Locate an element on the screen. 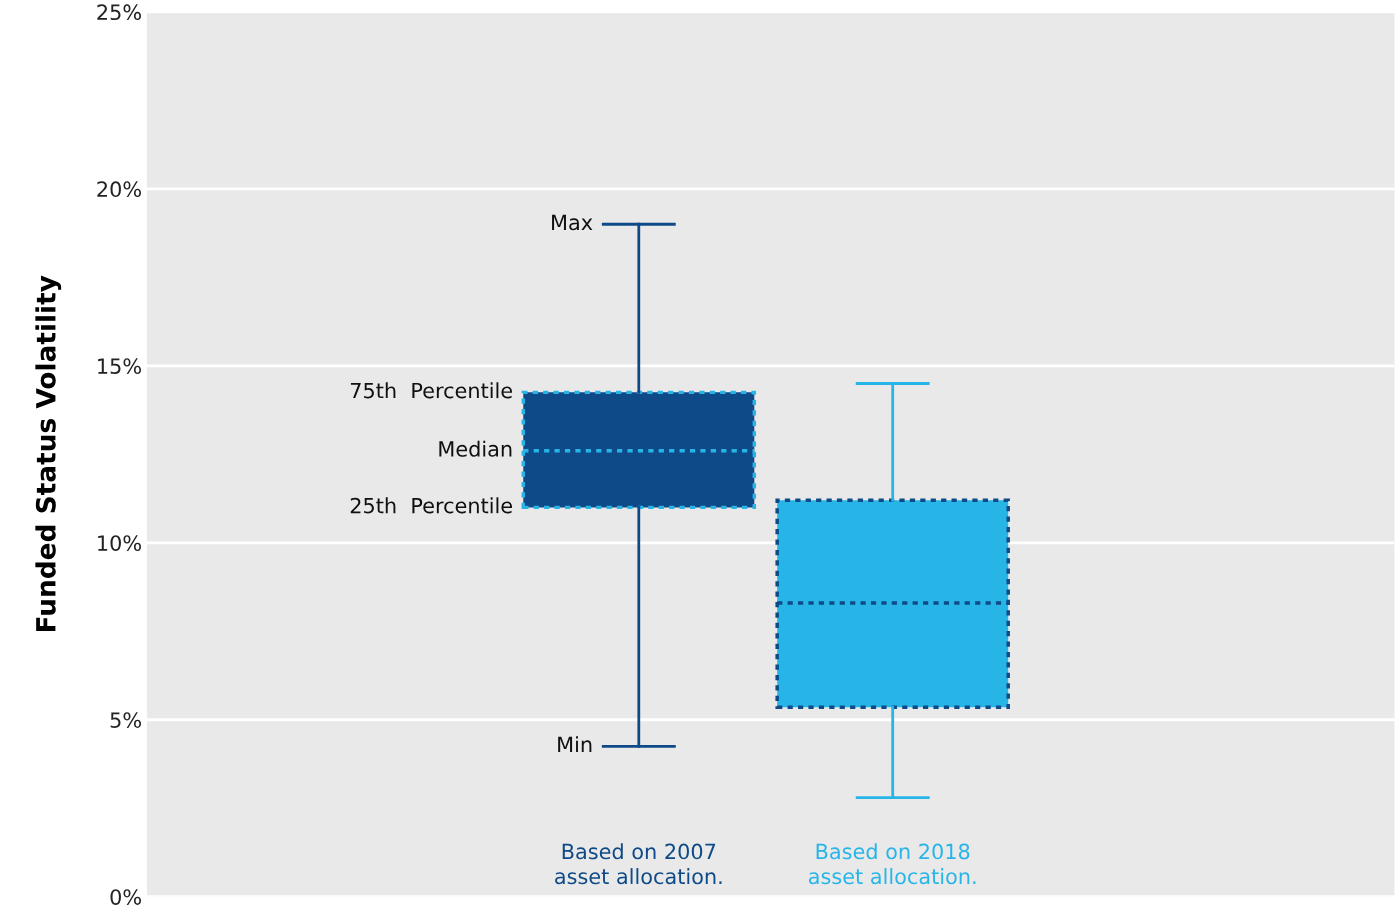  x-tick-label: Based on 2018 asset allocation. is located at coordinates (892, 864).